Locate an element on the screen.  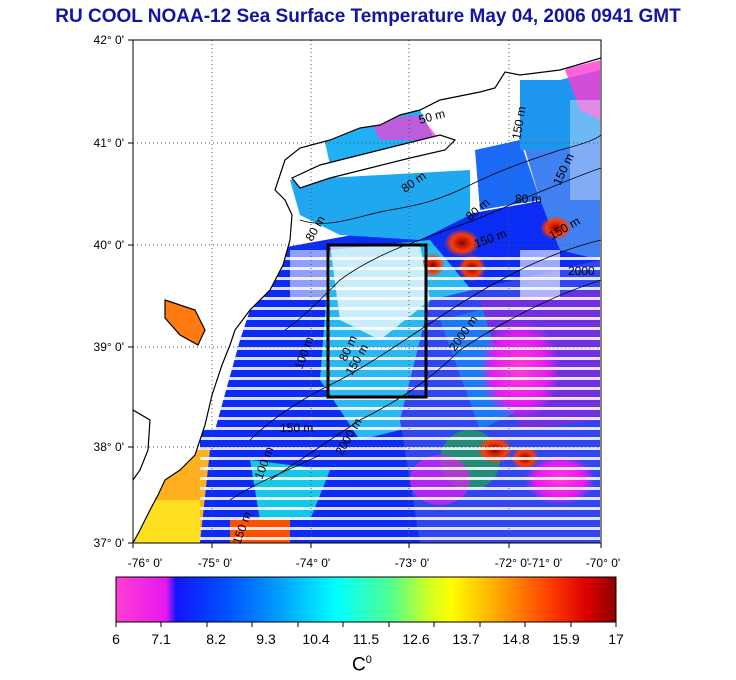
lon-tick-label: -70° 0' is located at coordinates (603, 563).